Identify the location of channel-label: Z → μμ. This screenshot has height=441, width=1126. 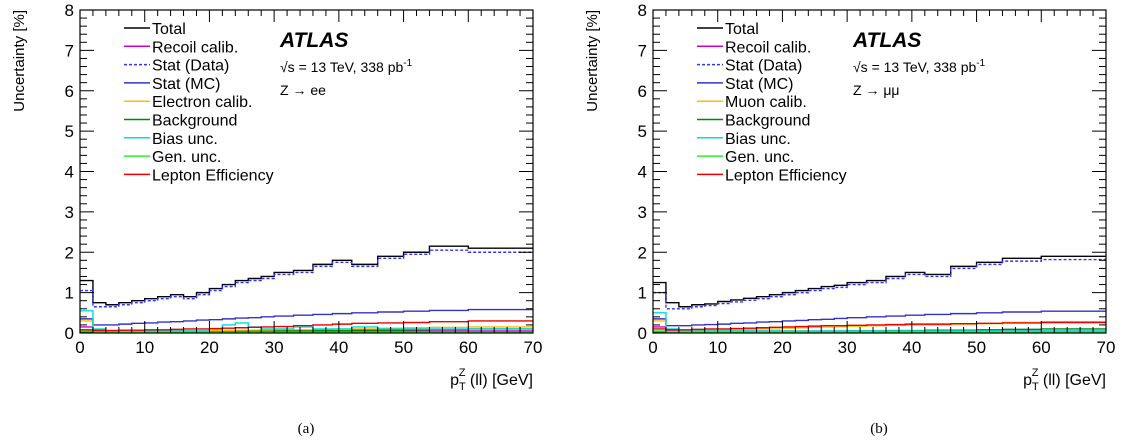
(876, 90).